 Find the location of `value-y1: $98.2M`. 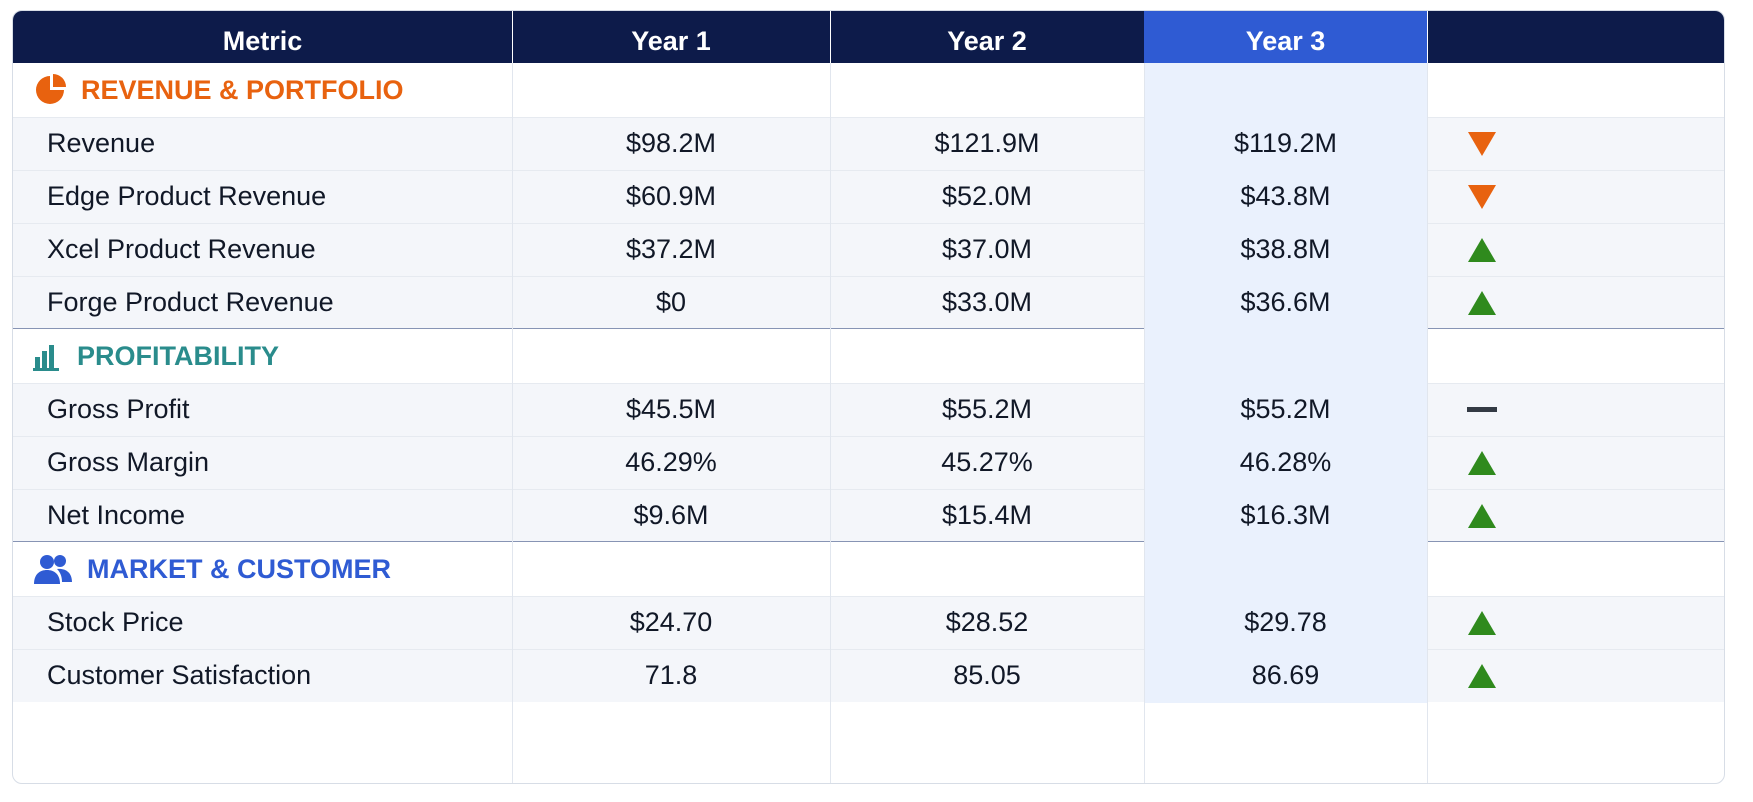

value-y1: $98.2M is located at coordinates (671, 143).